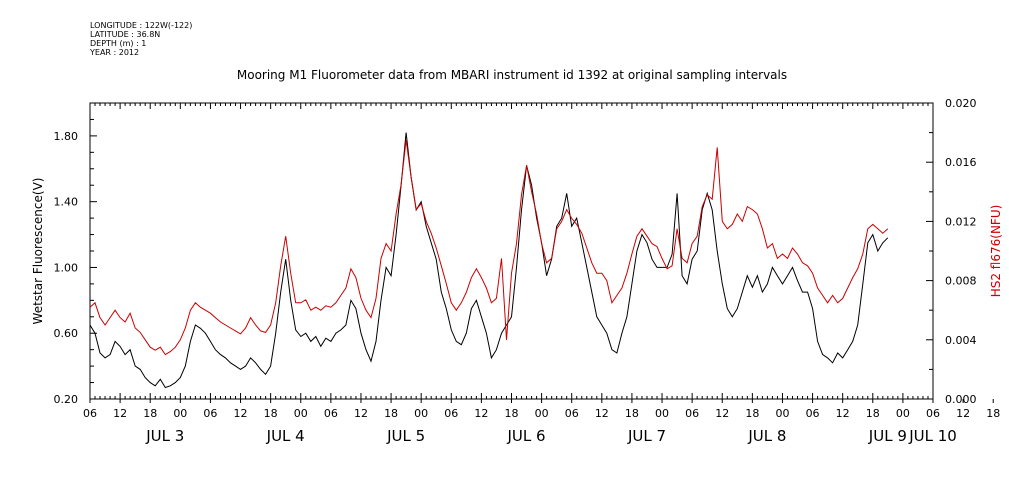 The image size is (1009, 504). I want to click on x-day-label: JUL 6, so click(526, 436).